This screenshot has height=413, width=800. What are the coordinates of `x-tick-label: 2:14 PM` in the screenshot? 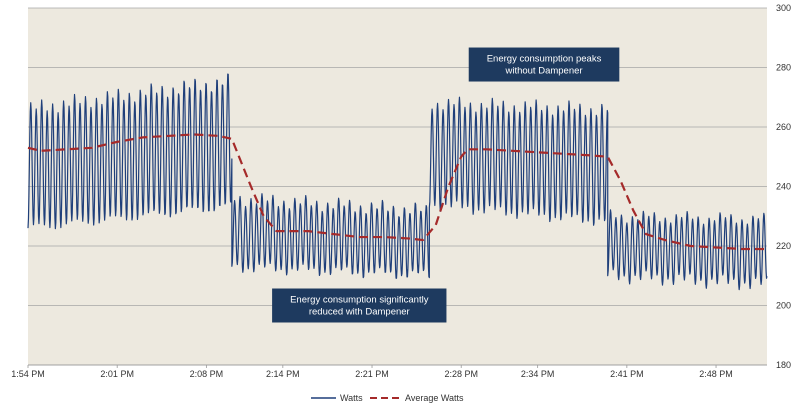 It's located at (283, 374).